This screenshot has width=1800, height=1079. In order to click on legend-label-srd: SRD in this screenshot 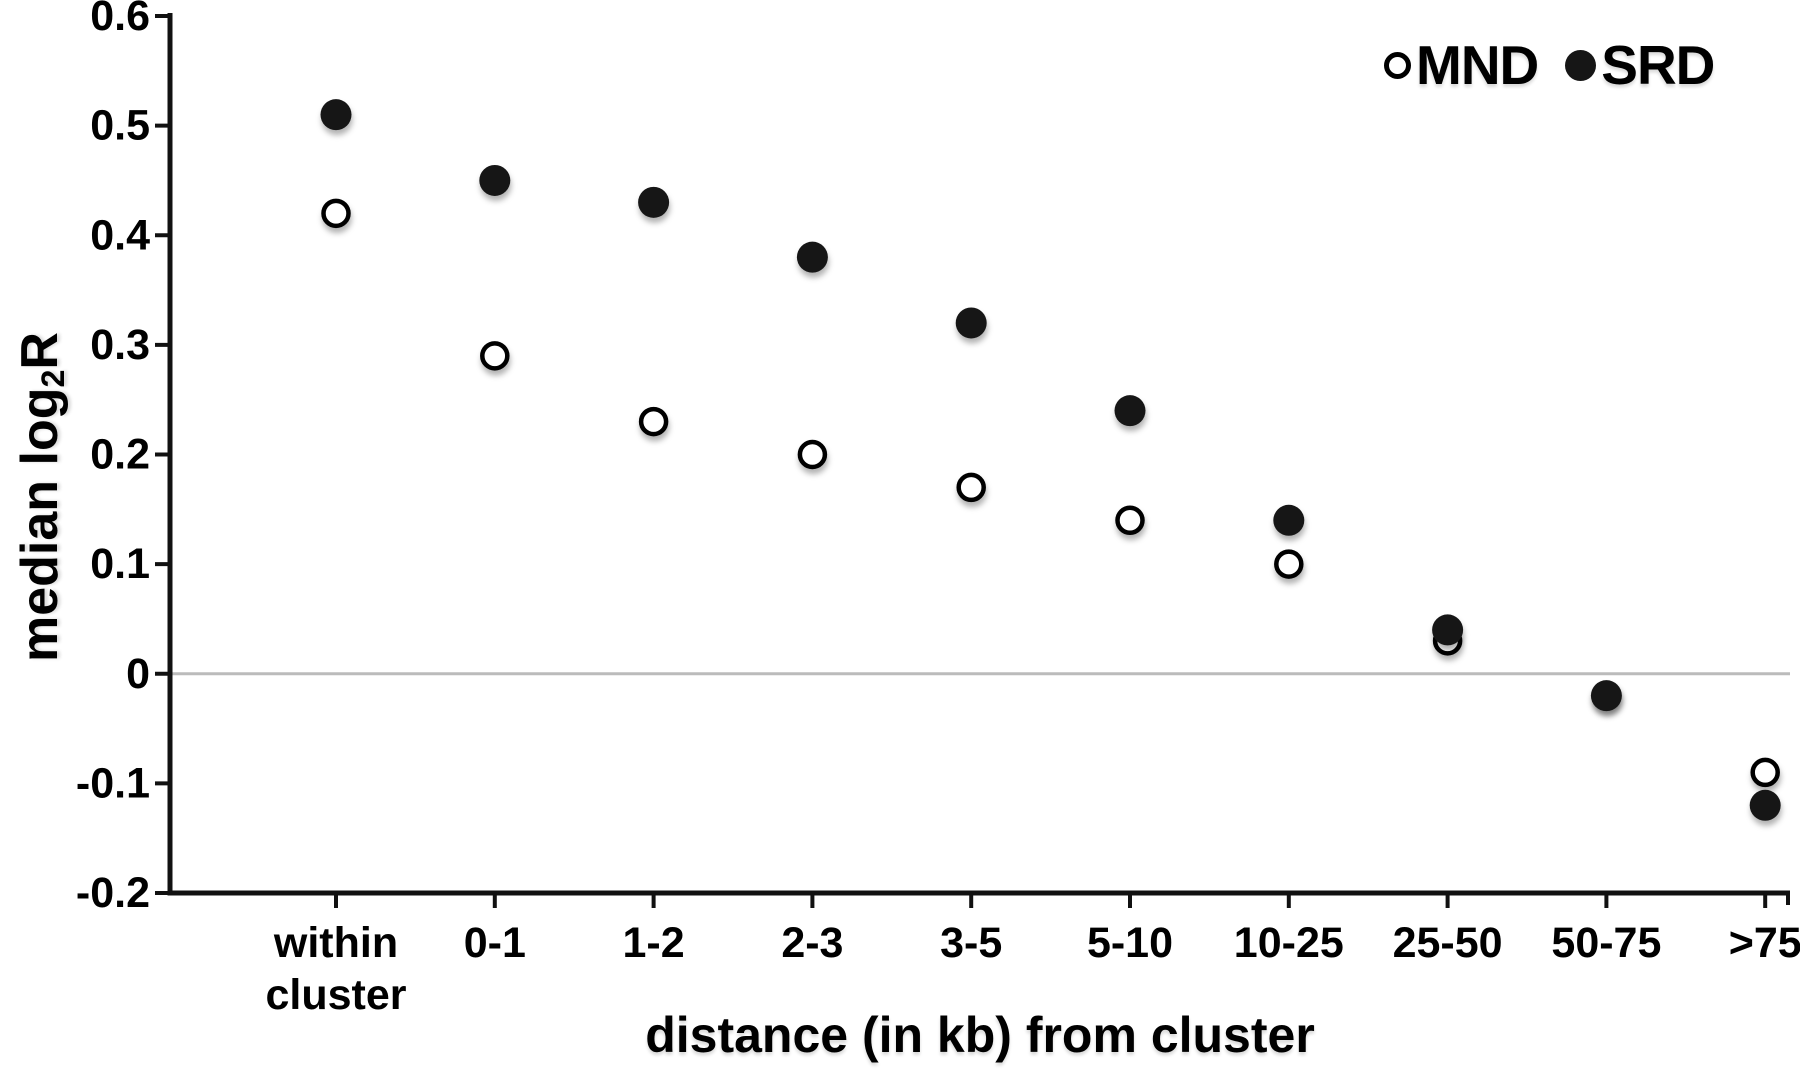, I will do `click(1658, 65)`.